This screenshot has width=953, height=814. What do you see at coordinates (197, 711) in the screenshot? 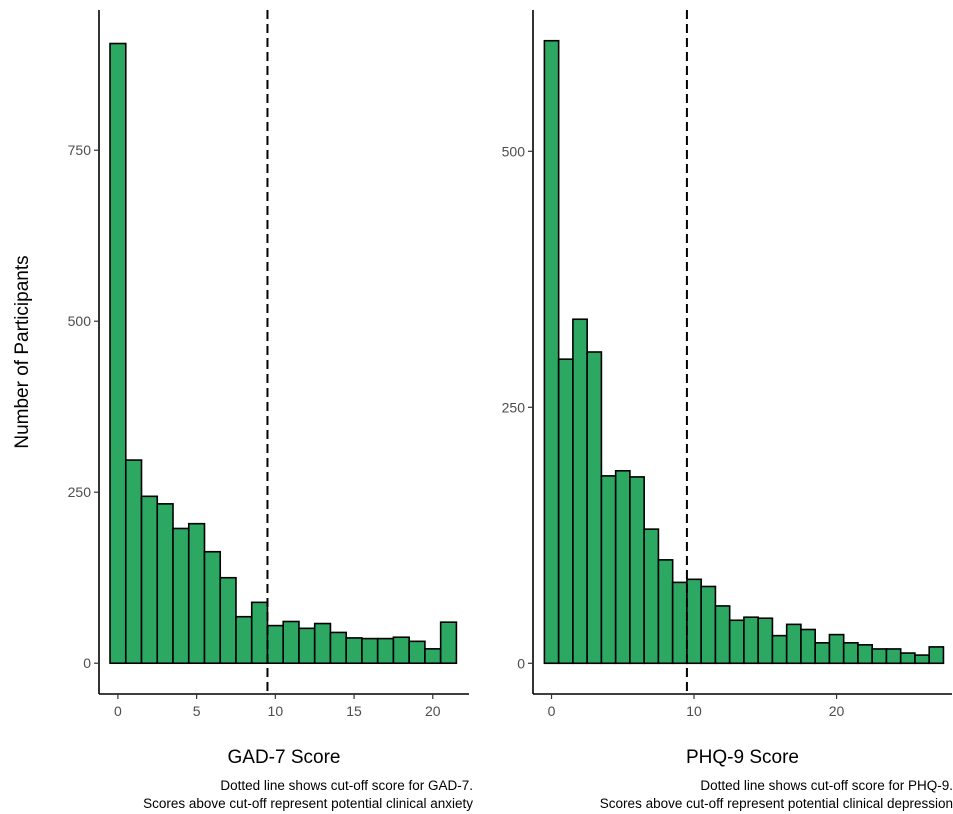
I see `x-tick-label: 5` at bounding box center [197, 711].